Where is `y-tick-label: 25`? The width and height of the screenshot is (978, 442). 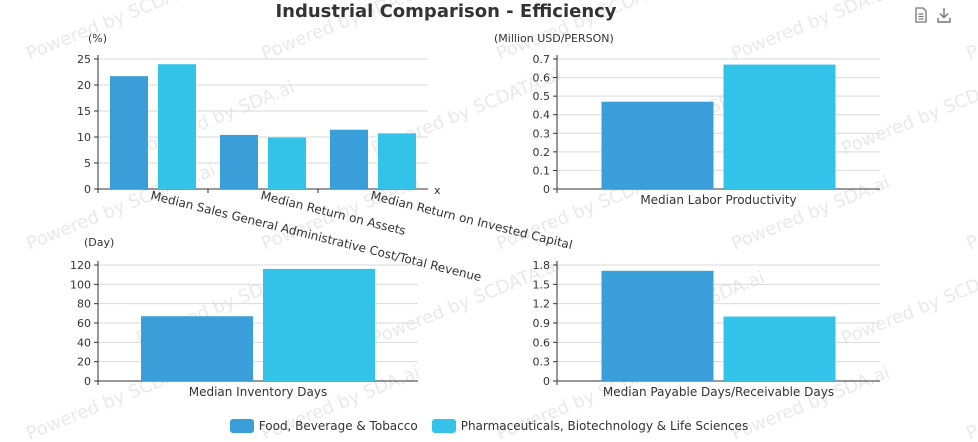 y-tick-label: 25 is located at coordinates (84, 59).